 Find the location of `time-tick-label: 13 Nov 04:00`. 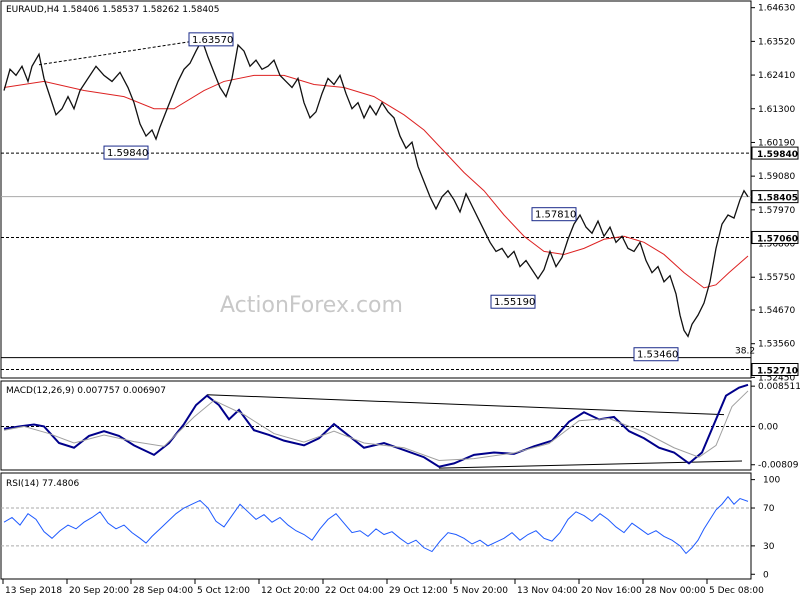

time-tick-label: 13 Nov 04:00 is located at coordinates (547, 591).